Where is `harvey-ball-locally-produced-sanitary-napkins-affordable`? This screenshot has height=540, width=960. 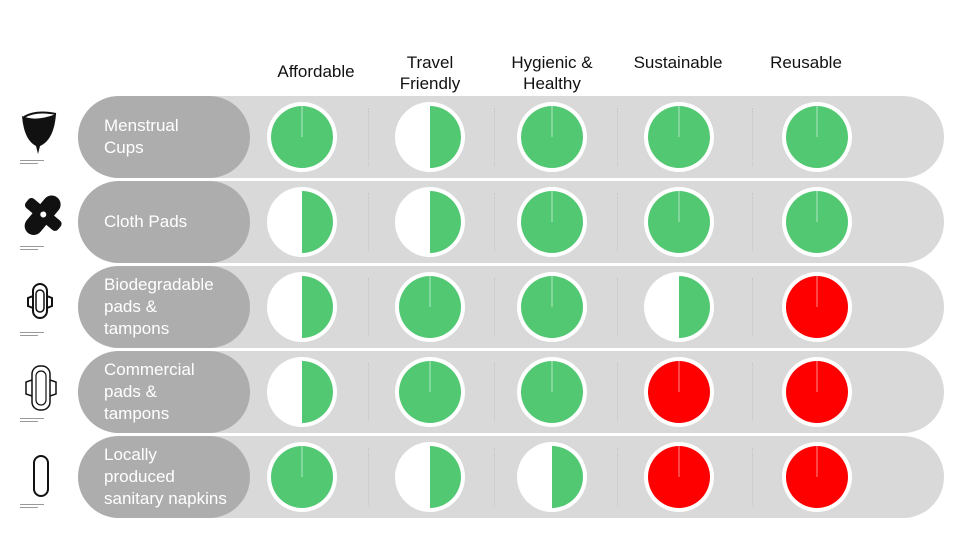 harvey-ball-locally-produced-sanitary-napkins-affordable is located at coordinates (302, 477).